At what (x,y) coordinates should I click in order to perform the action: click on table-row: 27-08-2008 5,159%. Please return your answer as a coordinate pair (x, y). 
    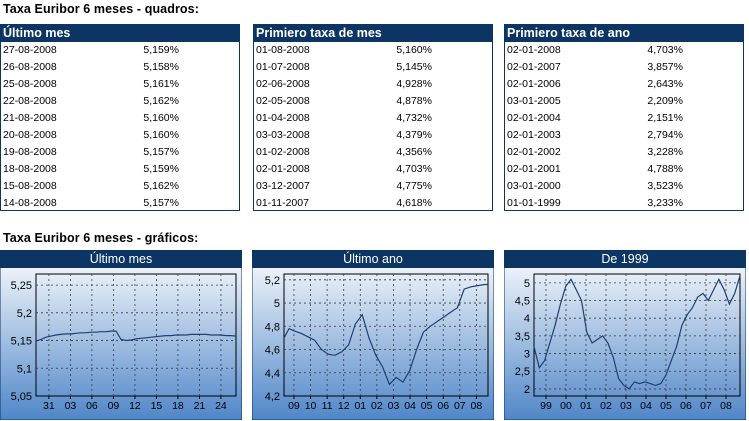
    Looking at the image, I should click on (120, 50).